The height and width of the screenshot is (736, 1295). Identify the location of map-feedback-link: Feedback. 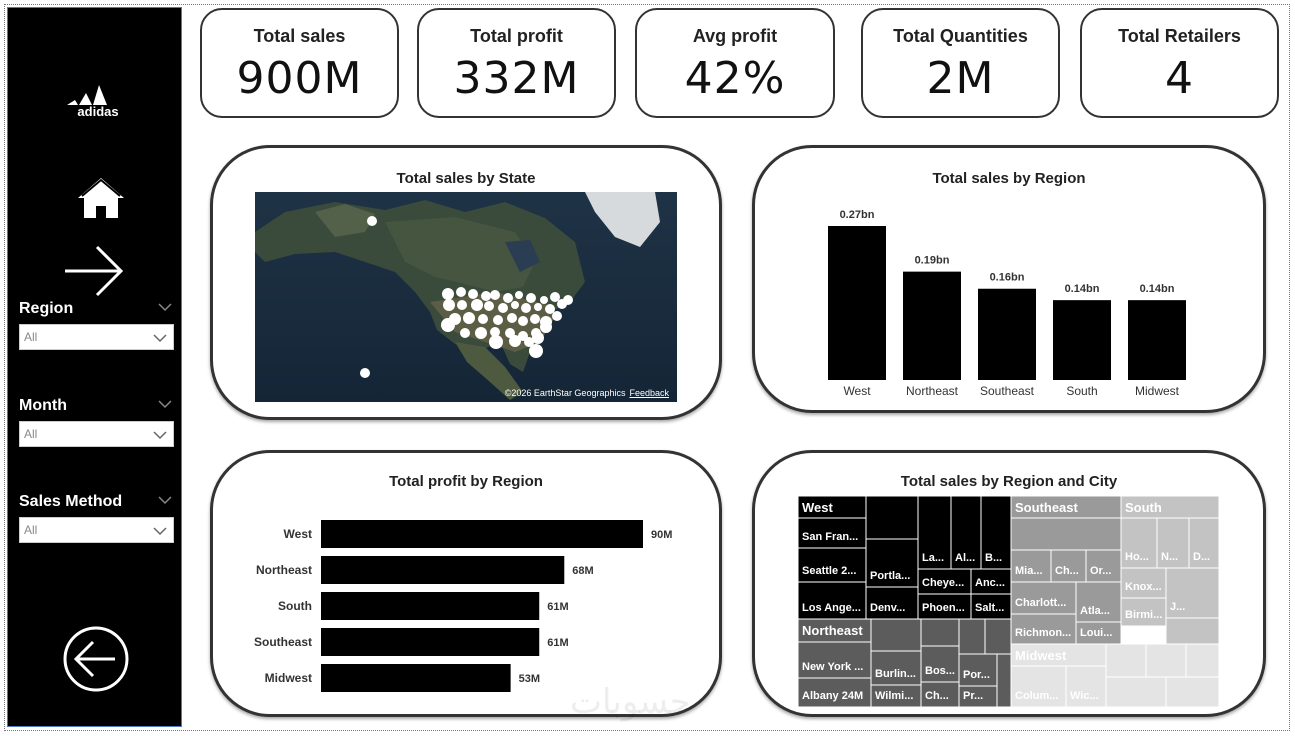
(649, 393).